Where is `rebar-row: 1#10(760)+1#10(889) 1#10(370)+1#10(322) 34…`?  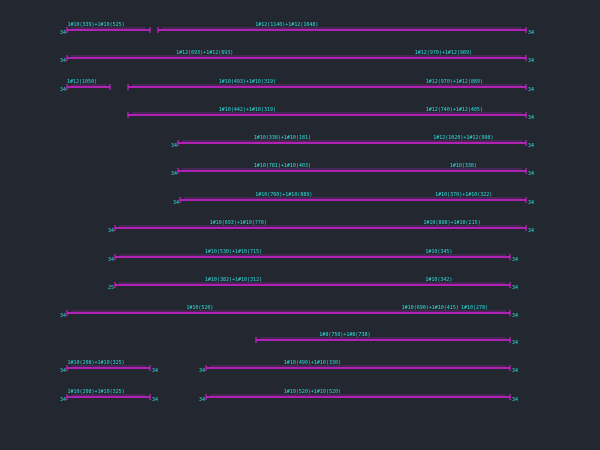 rebar-row: 1#10(760)+1#10(889) 1#10(370)+1#10(322) 34… is located at coordinates (353, 199).